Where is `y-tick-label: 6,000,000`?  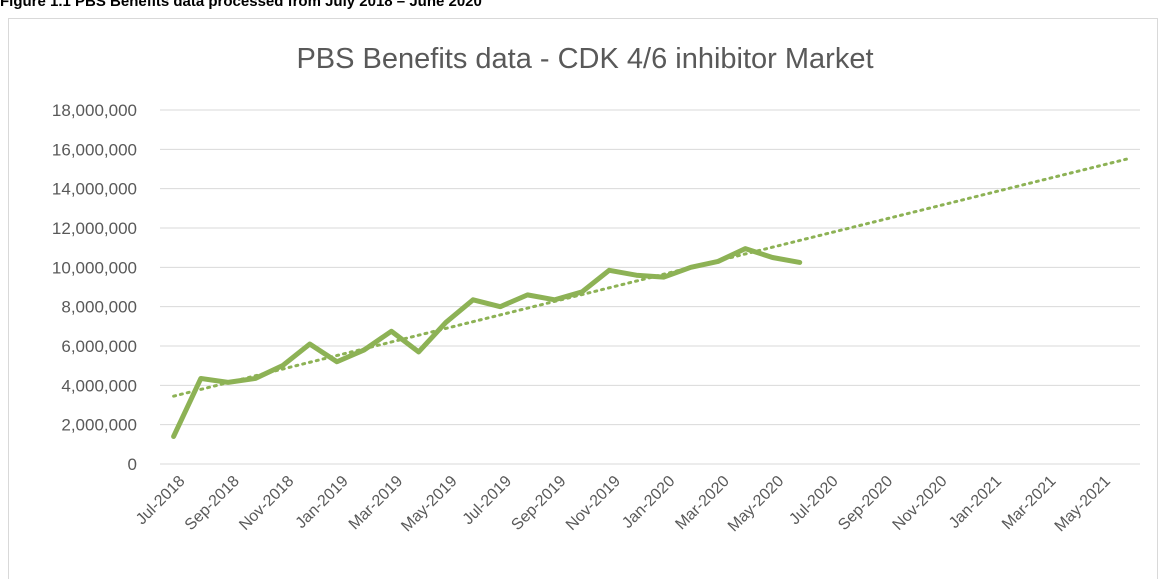 y-tick-label: 6,000,000 is located at coordinates (99, 346).